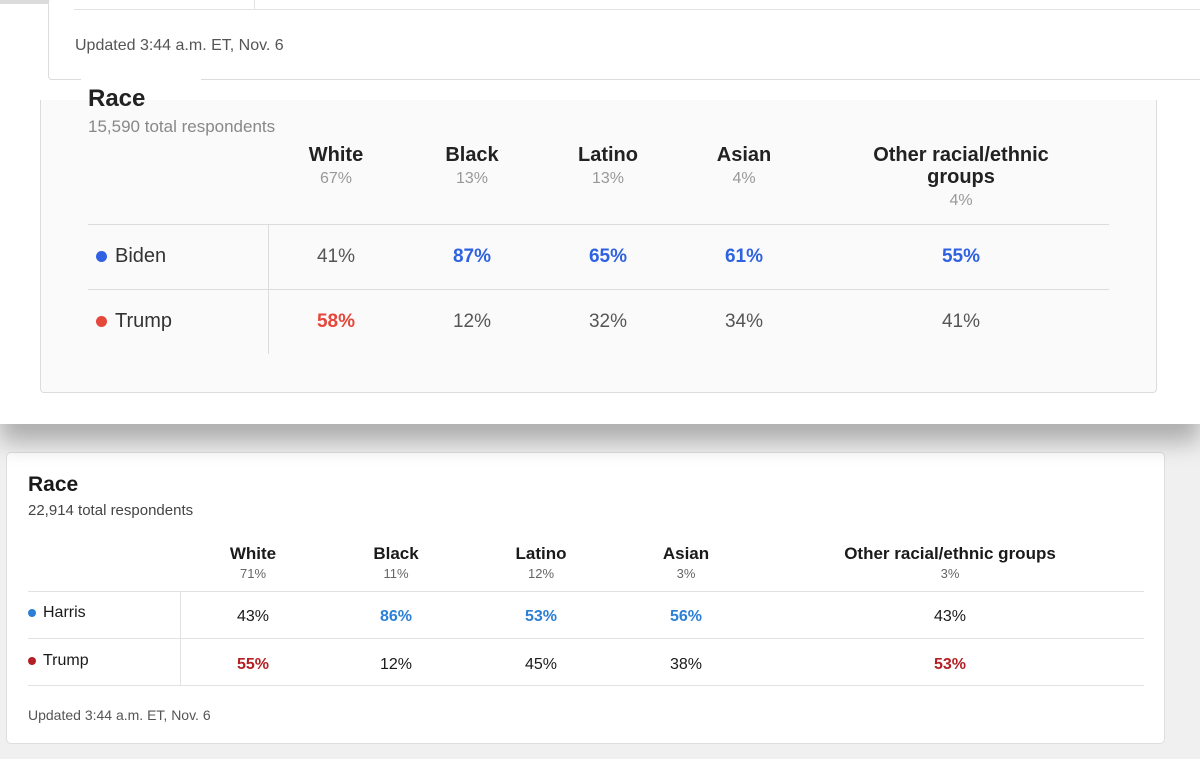 Image resolution: width=1200 pixels, height=759 pixels. Describe the element at coordinates (180, 638) in the screenshot. I see `bottom-label-column-divider` at that location.